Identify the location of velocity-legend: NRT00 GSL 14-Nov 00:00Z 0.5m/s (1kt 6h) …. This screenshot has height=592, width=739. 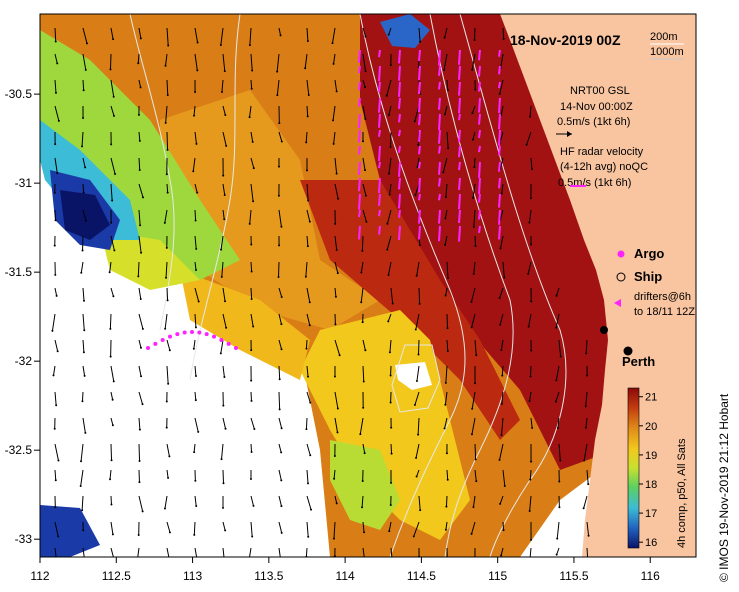
(602, 137).